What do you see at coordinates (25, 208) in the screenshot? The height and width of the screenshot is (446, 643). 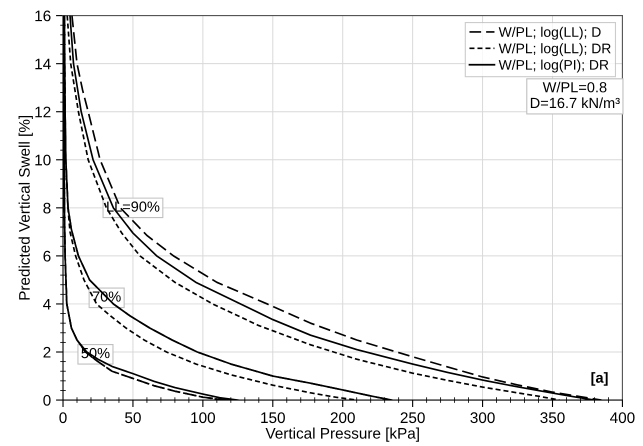 I see `y-axis-title: Predicted Vertical Swell [%]` at bounding box center [25, 208].